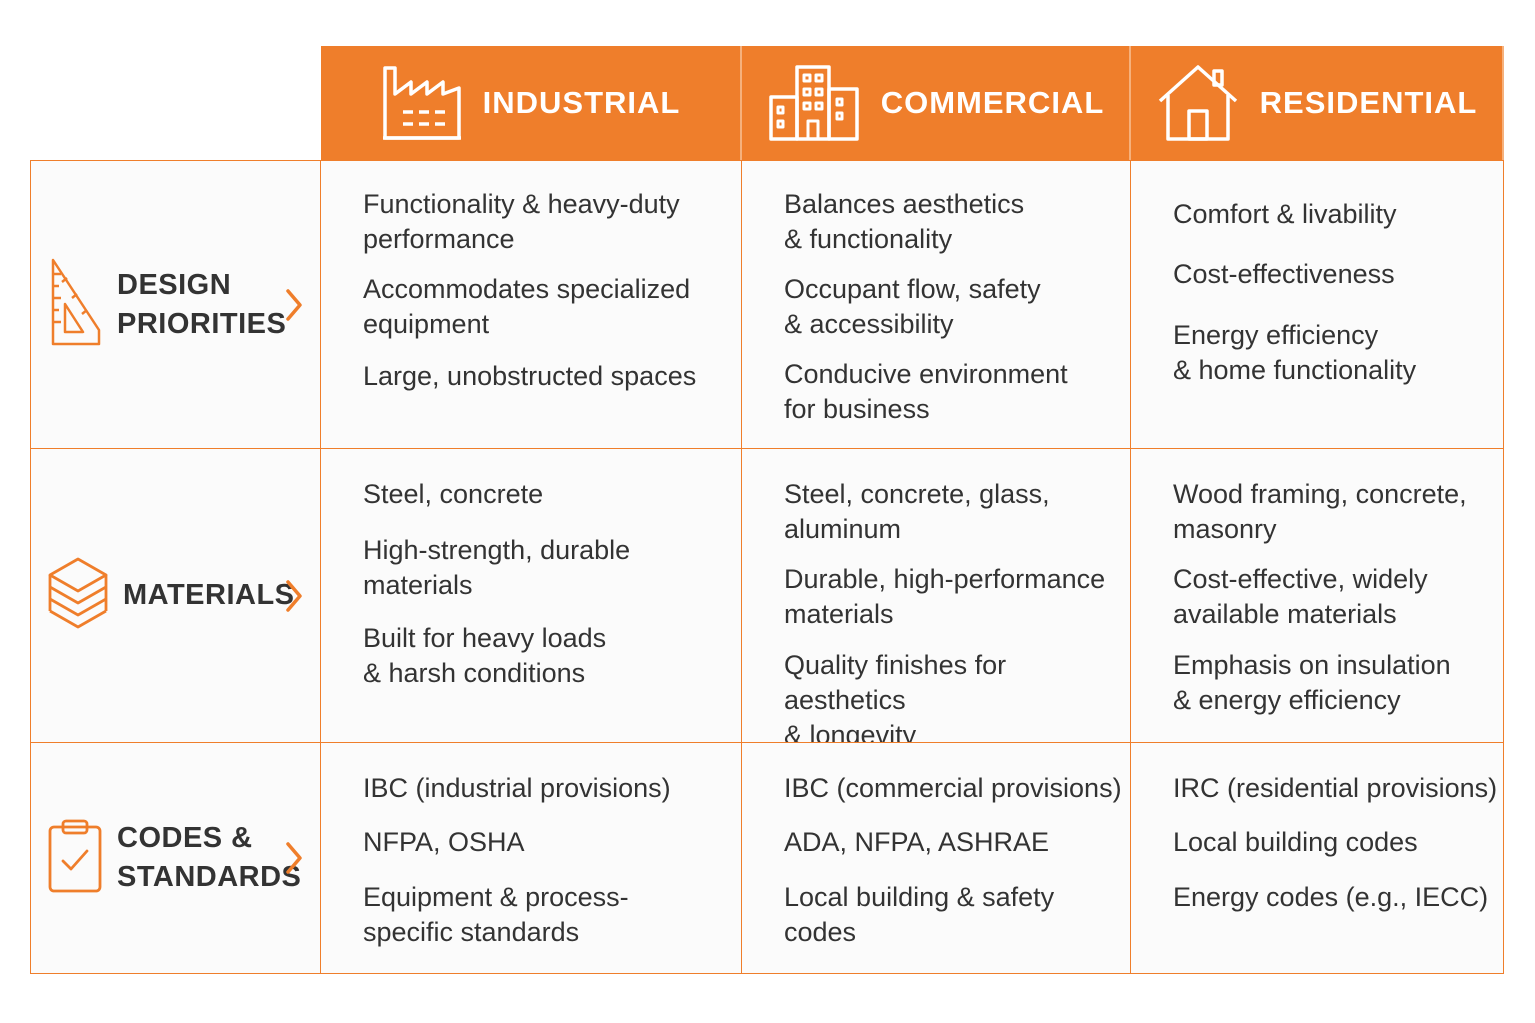 This screenshot has height=1023, width=1535. What do you see at coordinates (453, 494) in the screenshot?
I see `list-item: Steel, concrete` at bounding box center [453, 494].